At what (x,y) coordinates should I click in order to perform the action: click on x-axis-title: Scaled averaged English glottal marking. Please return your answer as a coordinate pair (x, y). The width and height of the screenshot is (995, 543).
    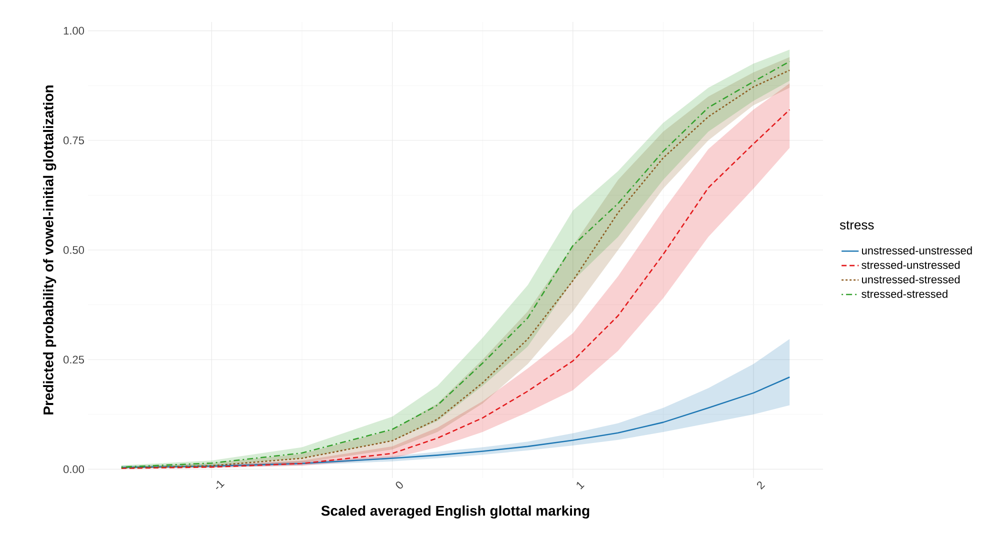
    Looking at the image, I should click on (455, 512).